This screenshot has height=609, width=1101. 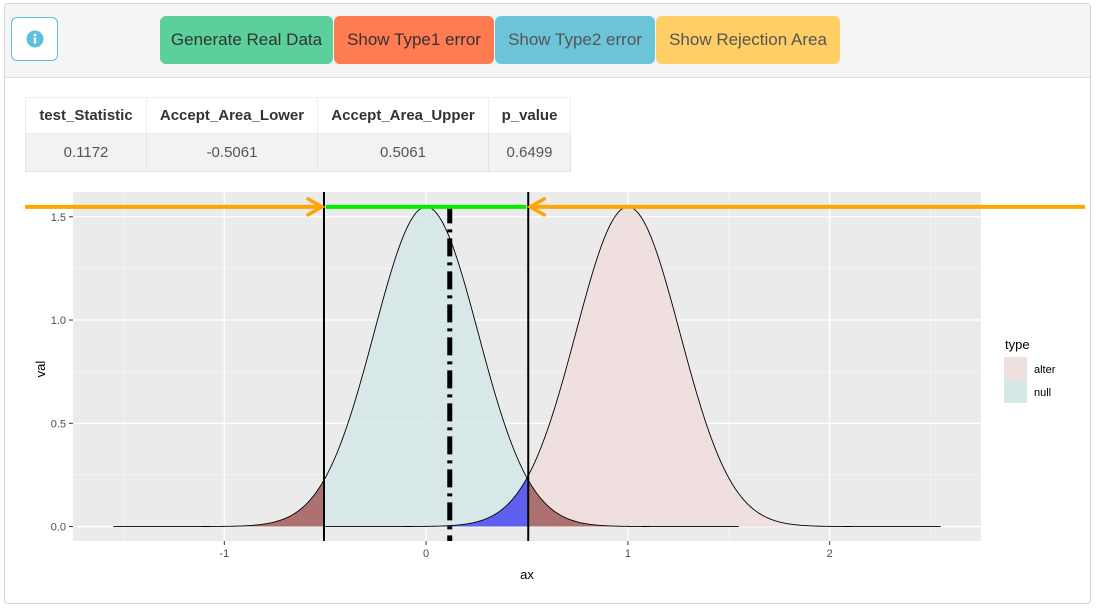 What do you see at coordinates (1030, 370) in the screenshot?
I see `legend: type alter null` at bounding box center [1030, 370].